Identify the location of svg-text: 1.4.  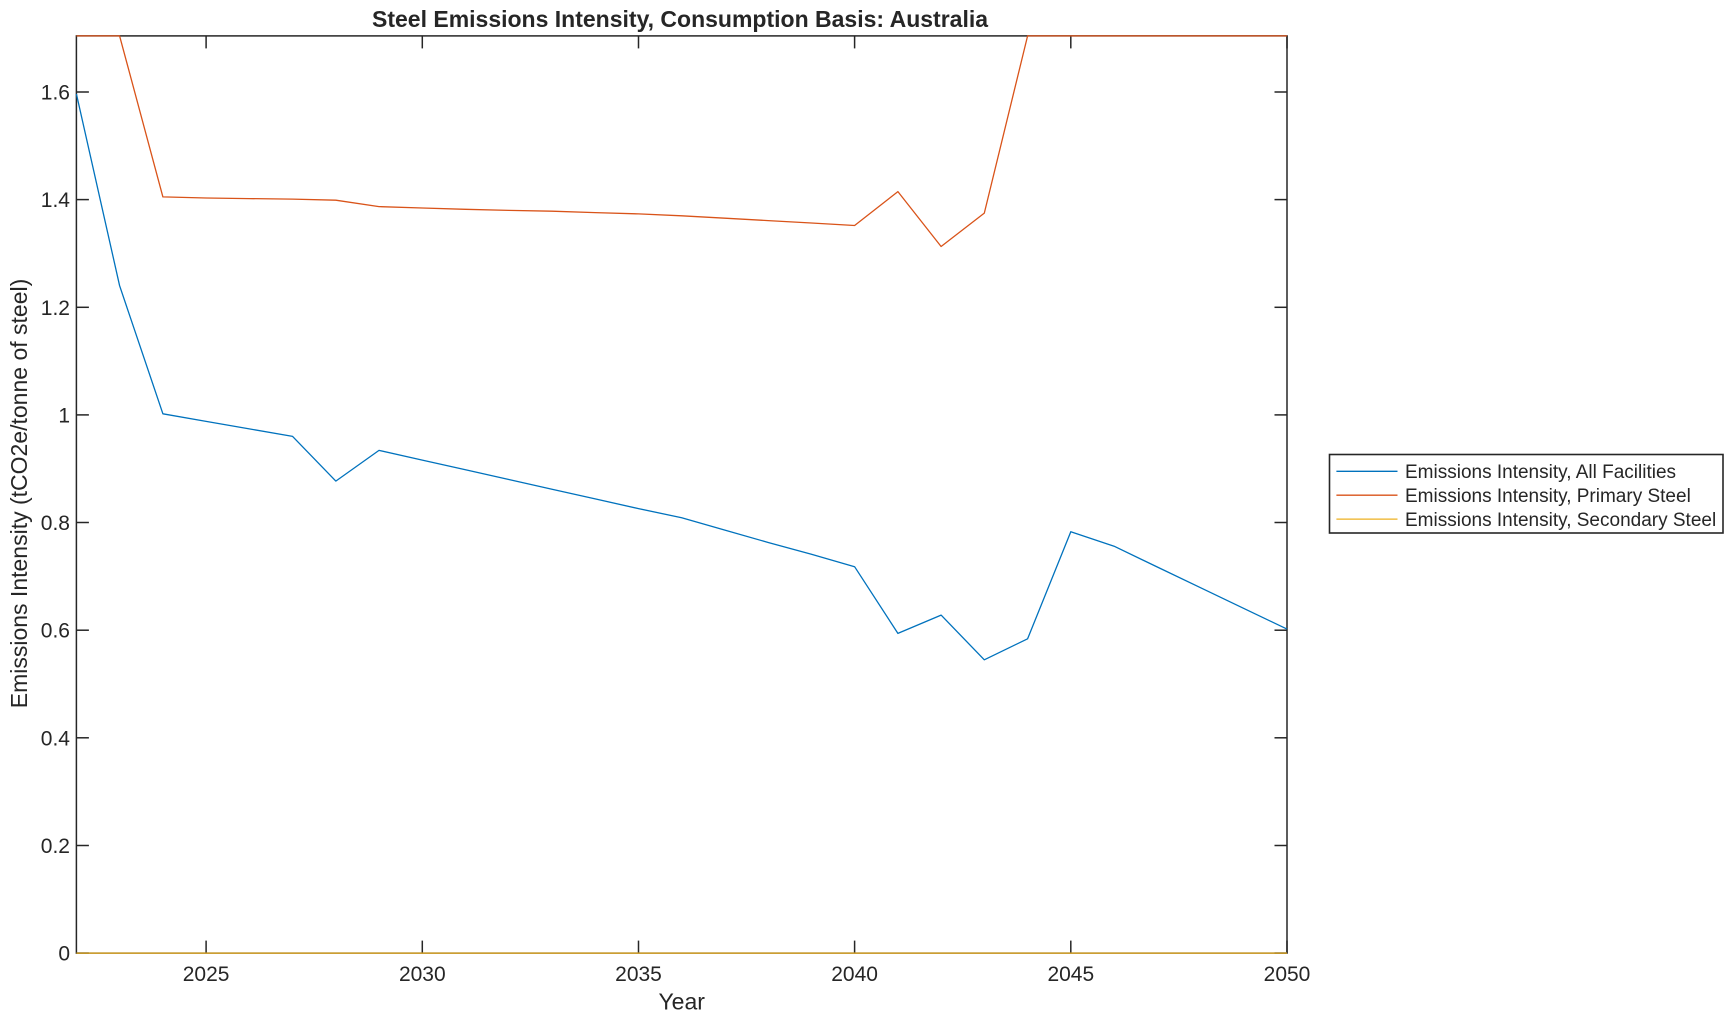
(56, 200).